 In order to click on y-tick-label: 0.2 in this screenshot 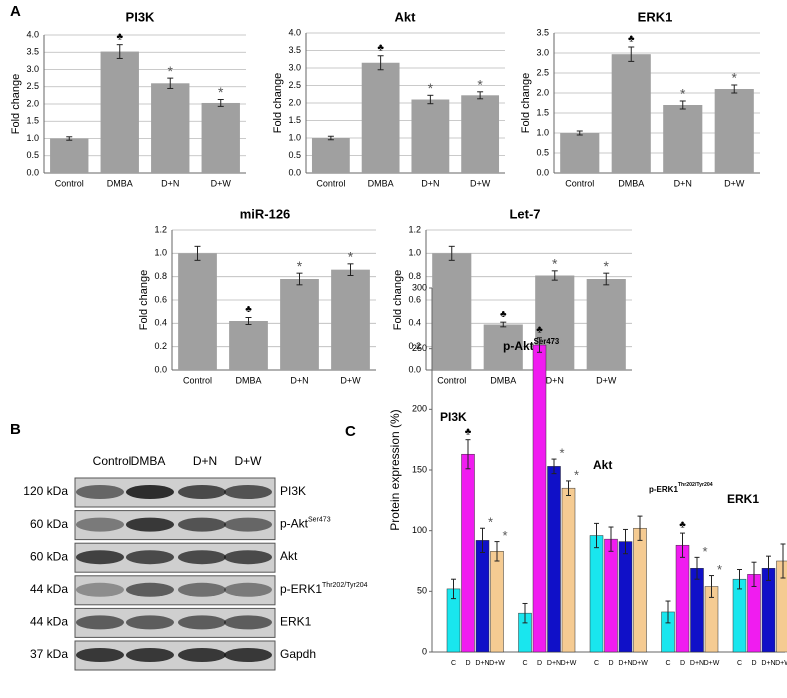, I will do `click(414, 346)`.